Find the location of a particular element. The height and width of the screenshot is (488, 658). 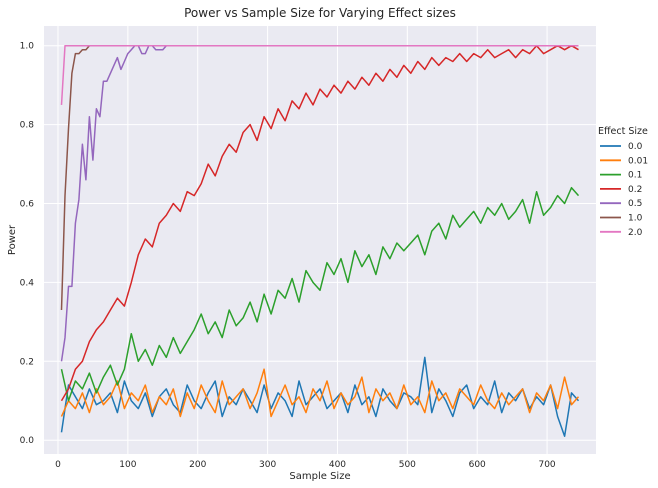

legend-label: 1.0 is located at coordinates (635, 219).